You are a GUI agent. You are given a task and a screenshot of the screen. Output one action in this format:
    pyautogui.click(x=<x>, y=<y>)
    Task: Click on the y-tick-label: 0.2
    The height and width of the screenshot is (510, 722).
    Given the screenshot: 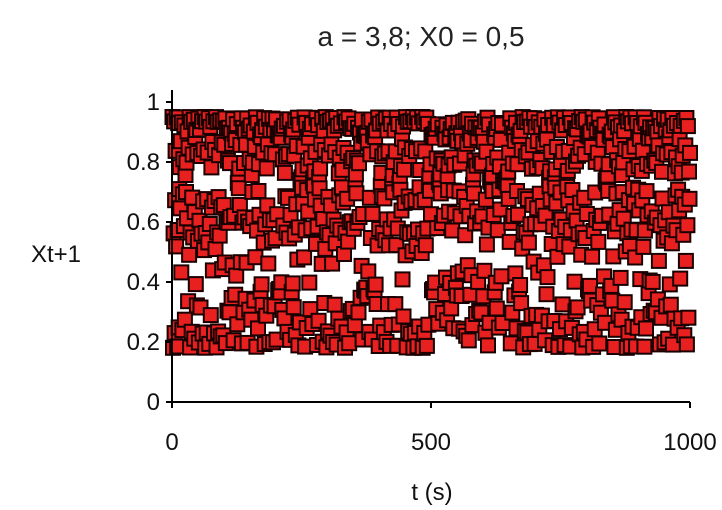 What is the action you would take?
    pyautogui.click(x=143, y=342)
    